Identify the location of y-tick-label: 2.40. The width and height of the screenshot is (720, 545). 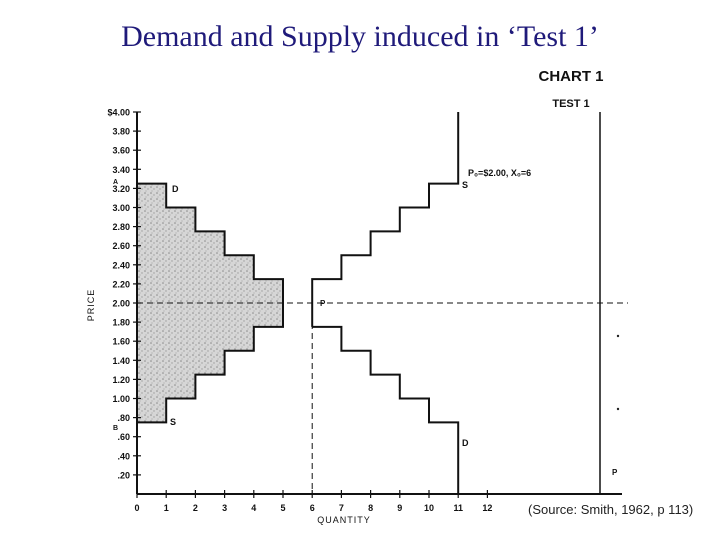
(121, 265).